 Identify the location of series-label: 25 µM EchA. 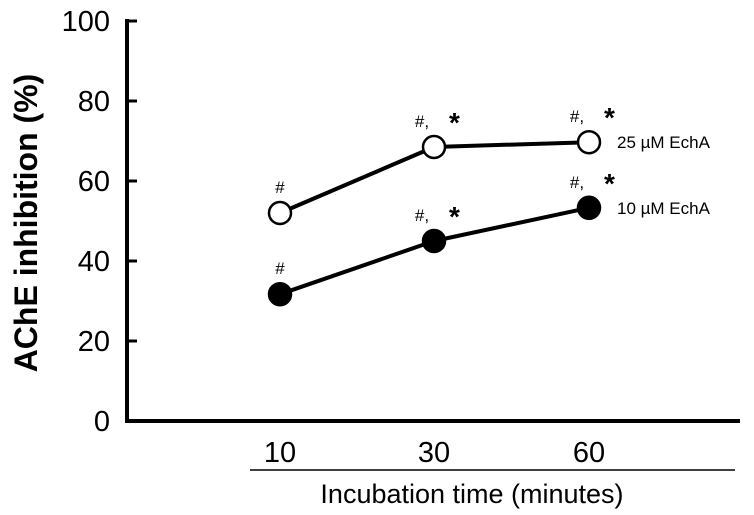
(664, 142).